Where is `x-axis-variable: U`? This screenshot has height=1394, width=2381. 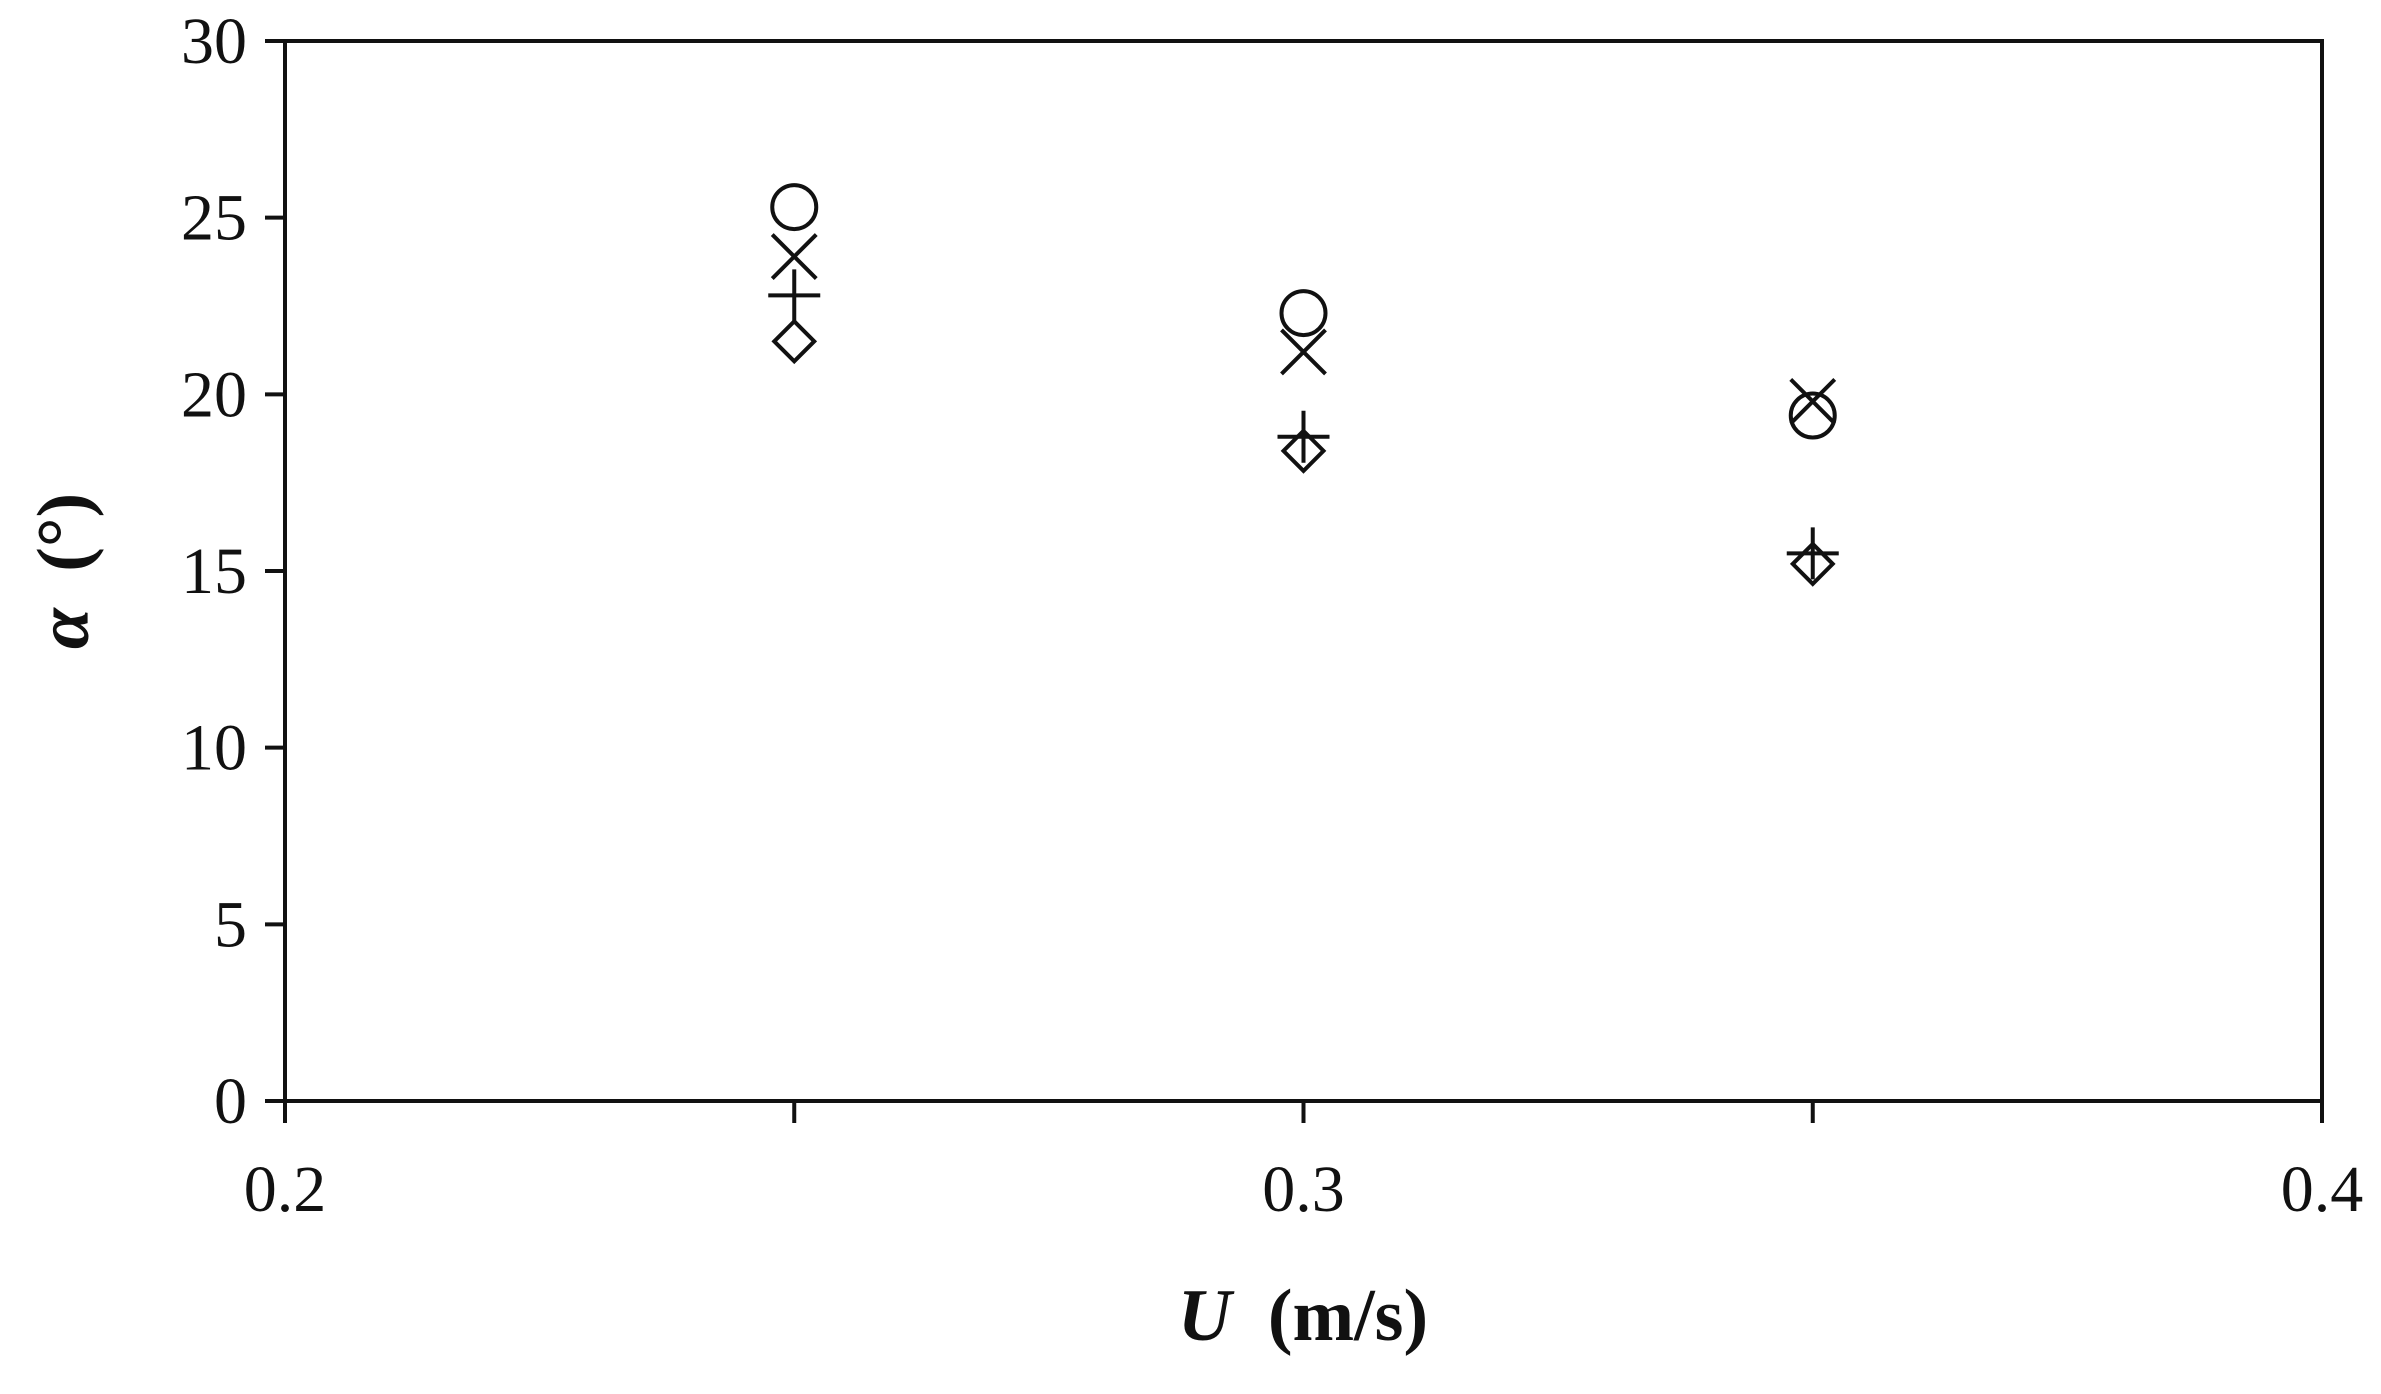
x-axis-variable: U is located at coordinates (1206, 1316).